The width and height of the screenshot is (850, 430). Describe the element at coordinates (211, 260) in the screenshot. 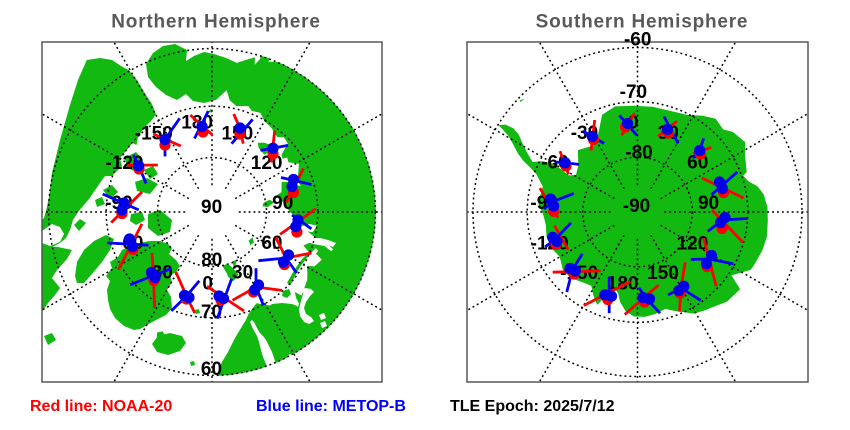

I see `svg-text: 80` at that location.